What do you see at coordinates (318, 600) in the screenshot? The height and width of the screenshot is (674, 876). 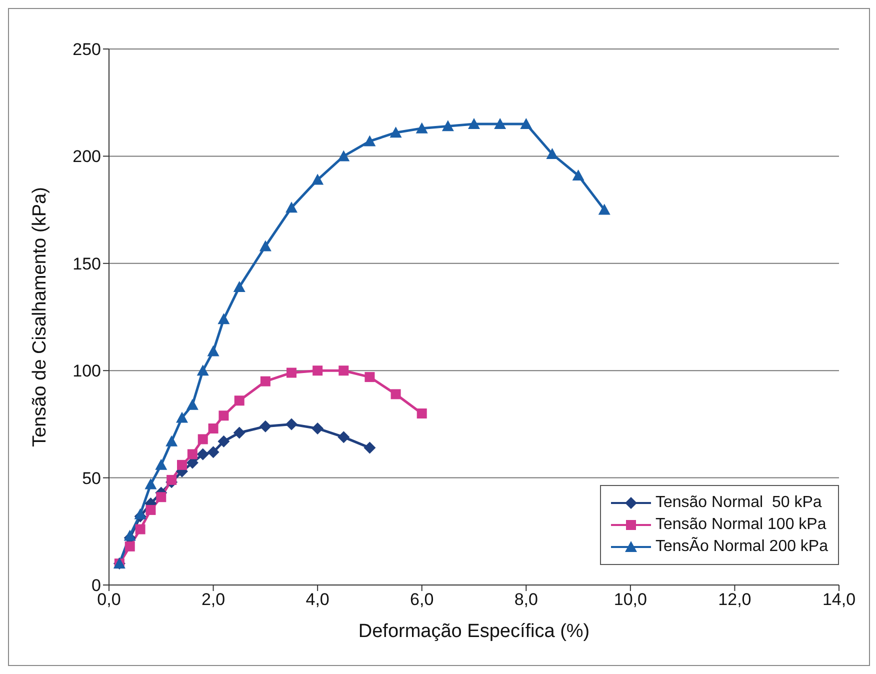 I see `x-tick-label: 4,0` at bounding box center [318, 600].